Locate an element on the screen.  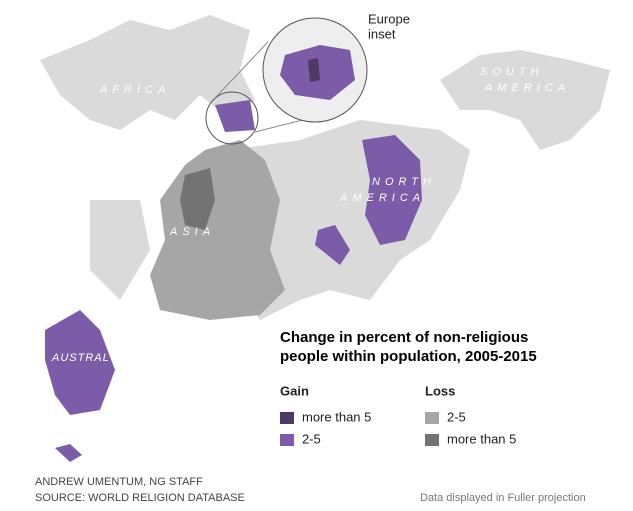
europe-shape is located at coordinates (235, 116).